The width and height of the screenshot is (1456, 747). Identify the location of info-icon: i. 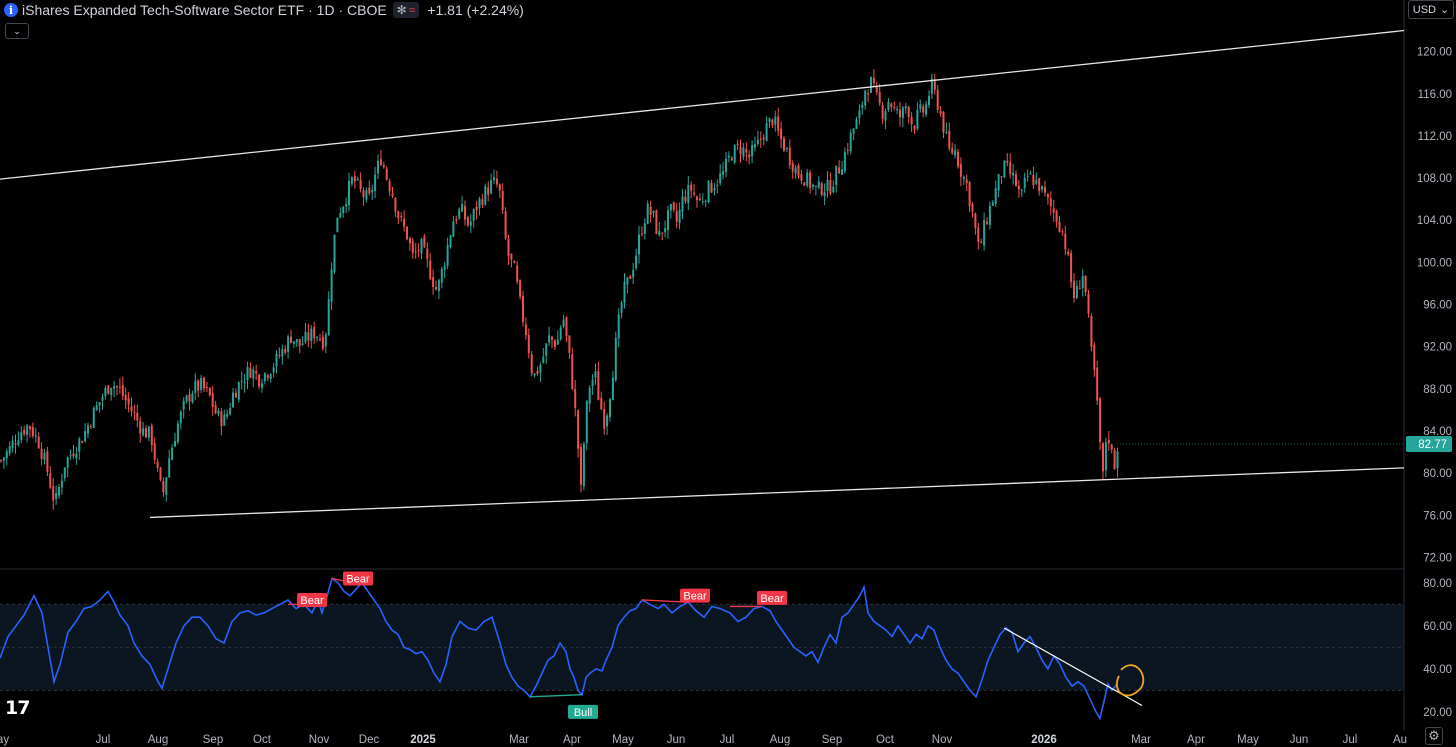
(11, 10).